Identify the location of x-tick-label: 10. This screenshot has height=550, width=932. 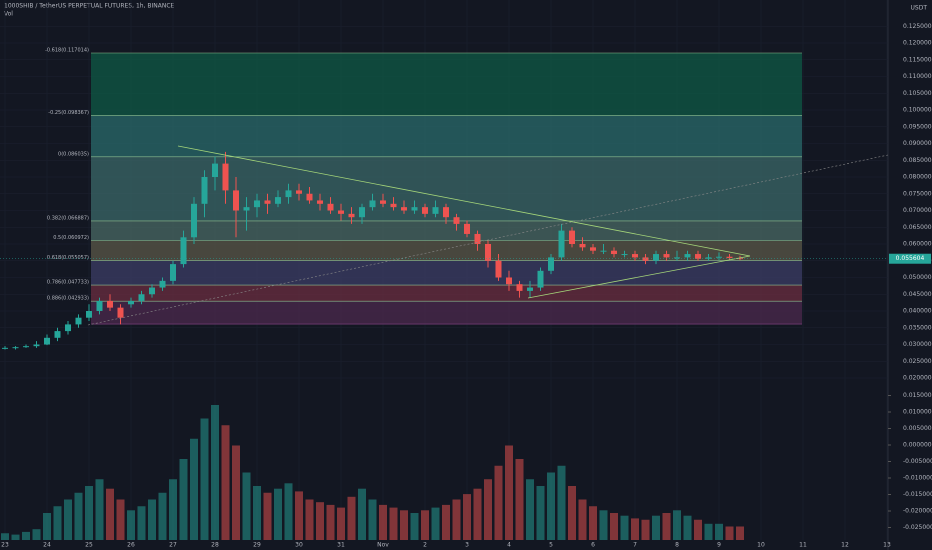
(761, 545).